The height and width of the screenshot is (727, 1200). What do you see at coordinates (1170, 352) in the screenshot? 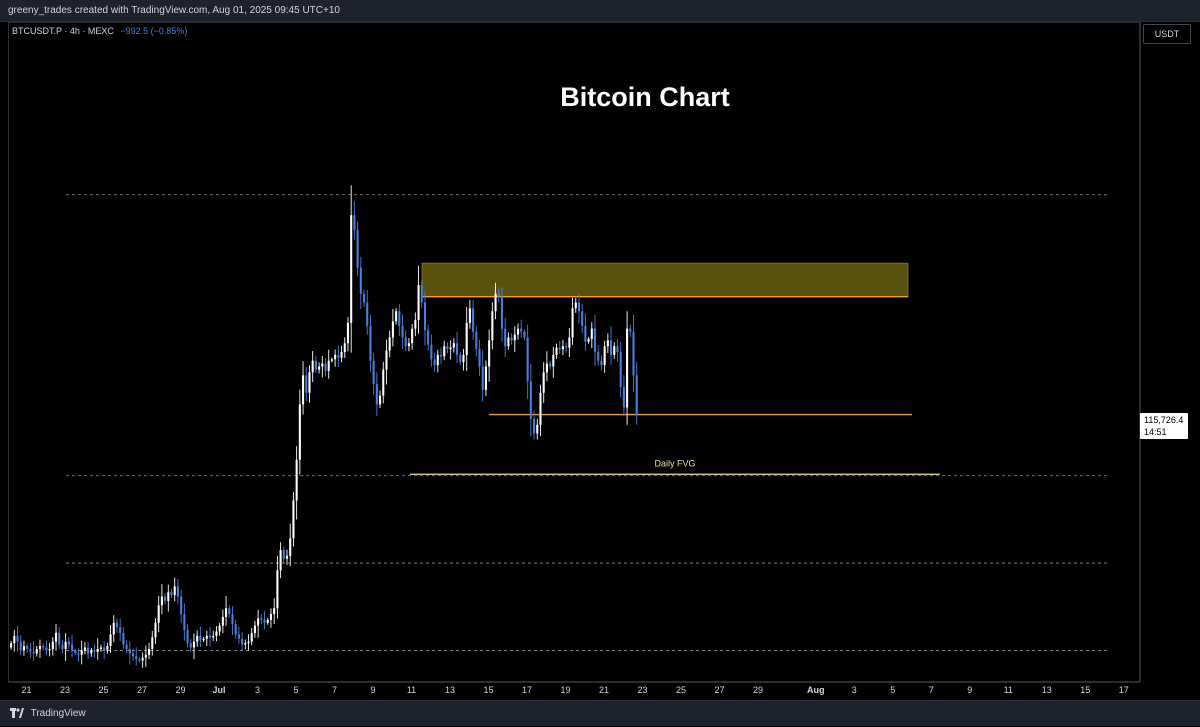
I see `price-axis` at bounding box center [1170, 352].